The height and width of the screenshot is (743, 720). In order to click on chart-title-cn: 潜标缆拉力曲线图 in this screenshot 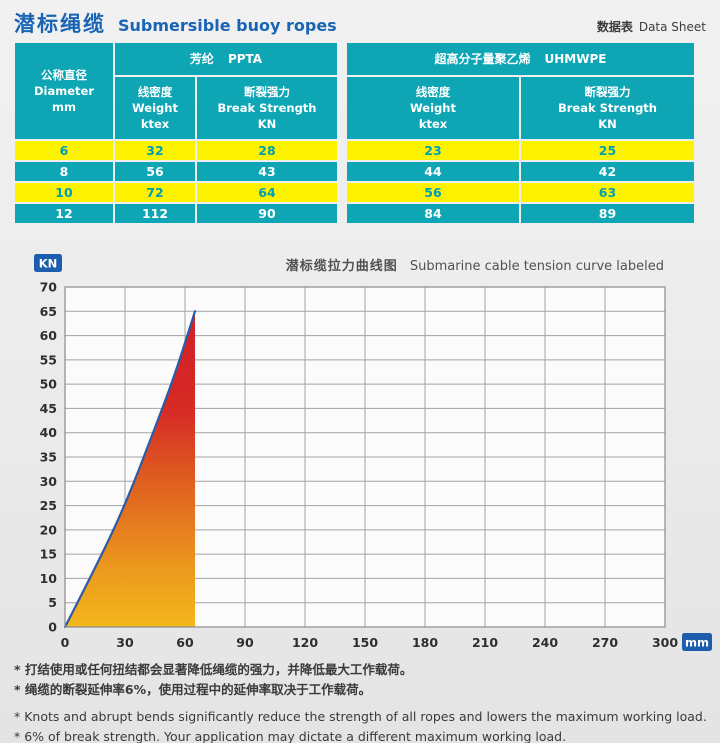, I will do `click(341, 266)`.